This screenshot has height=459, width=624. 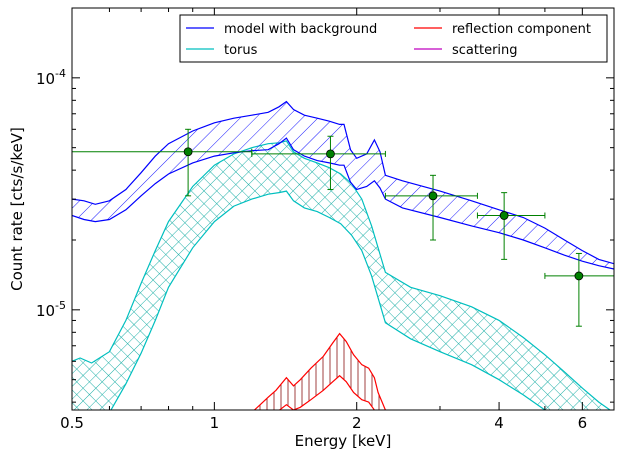 What do you see at coordinates (215, 423) in the screenshot?
I see `x-tick-label: 1` at bounding box center [215, 423].